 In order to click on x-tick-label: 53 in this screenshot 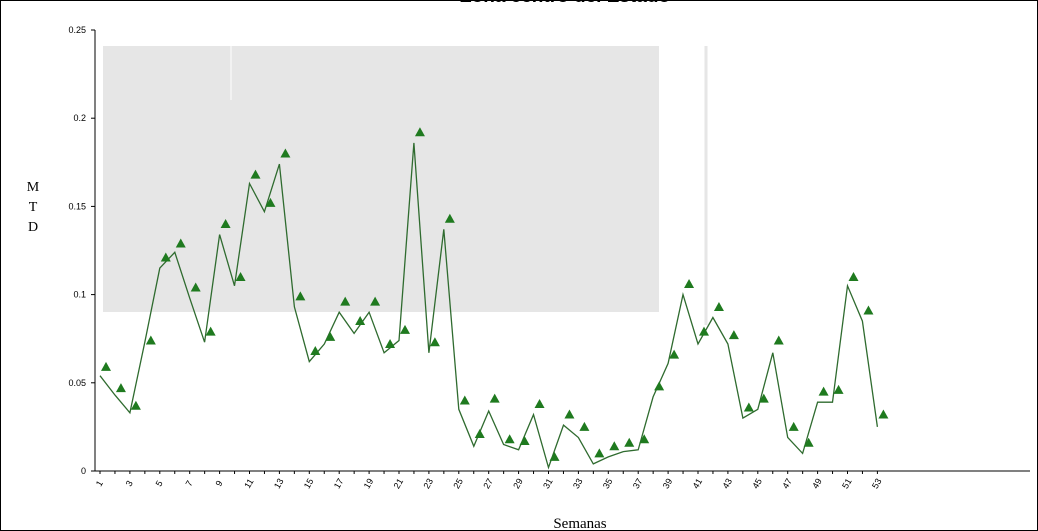, I will do `click(877, 484)`.